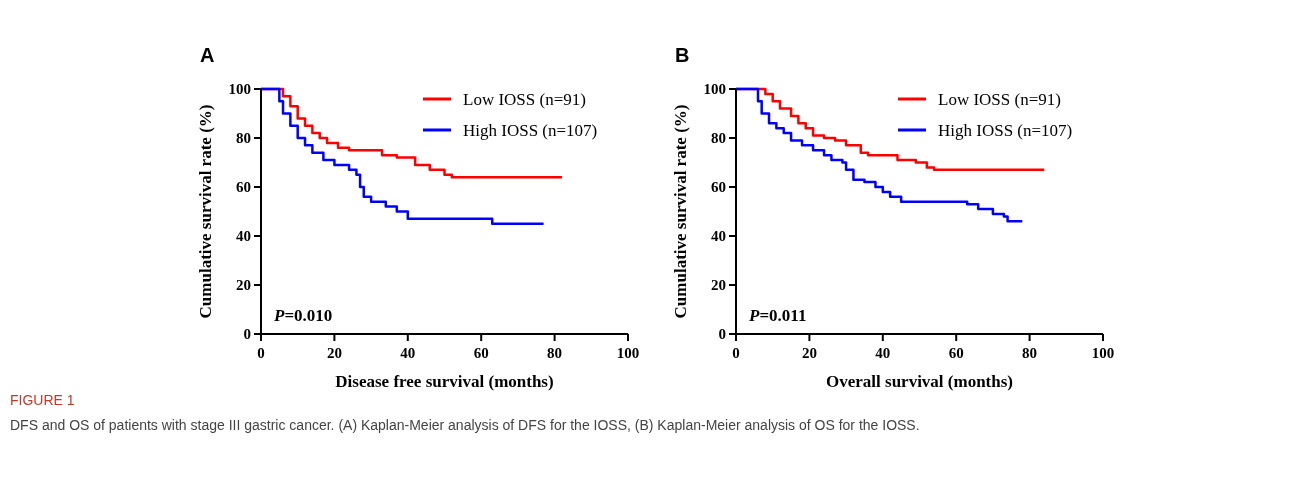 The width and height of the screenshot is (1290, 488). What do you see at coordinates (465, 425) in the screenshot?
I see `text: DFS and OS of patients with stage III gastric cancer. (A) Kaplan-Meier analysis of DFS for the IOSS, (B) Kaplan-Meier analysis of OS for the IOSS.` at bounding box center [465, 425].